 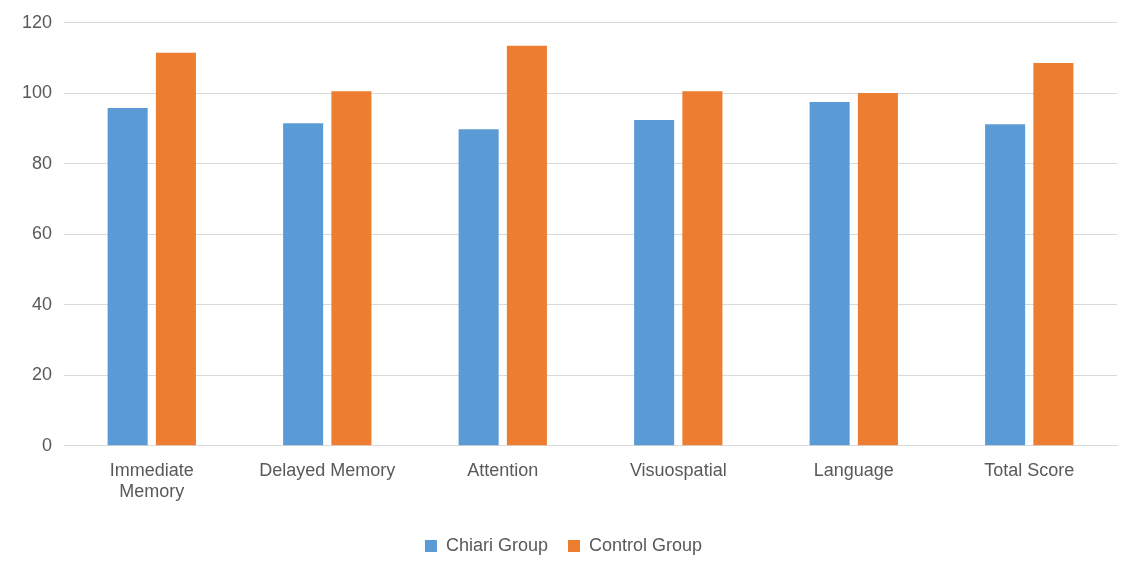 I want to click on y-tick-label: 100, so click(x=37, y=92).